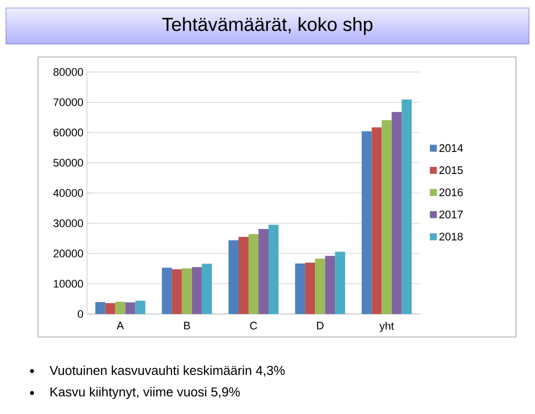 The width and height of the screenshot is (535, 414). What do you see at coordinates (451, 148) in the screenshot?
I see `legend-label: 2014` at bounding box center [451, 148].